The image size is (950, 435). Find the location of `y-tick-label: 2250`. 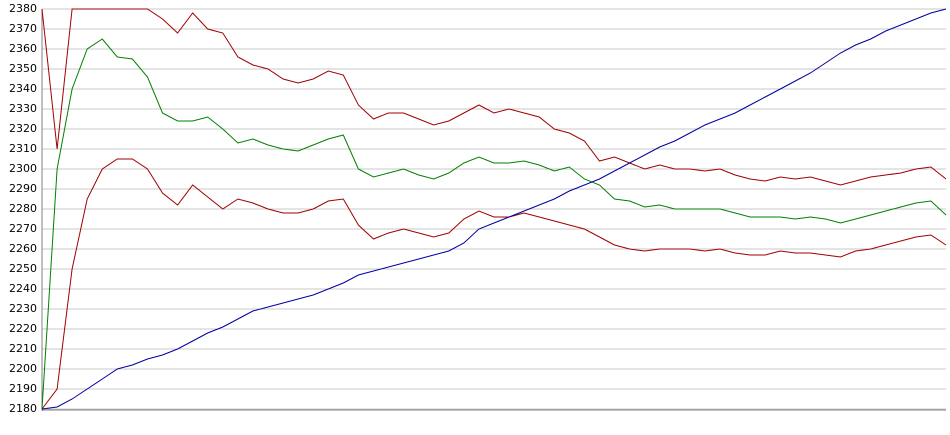

y-tick-label: 2250 is located at coordinates (23, 268).